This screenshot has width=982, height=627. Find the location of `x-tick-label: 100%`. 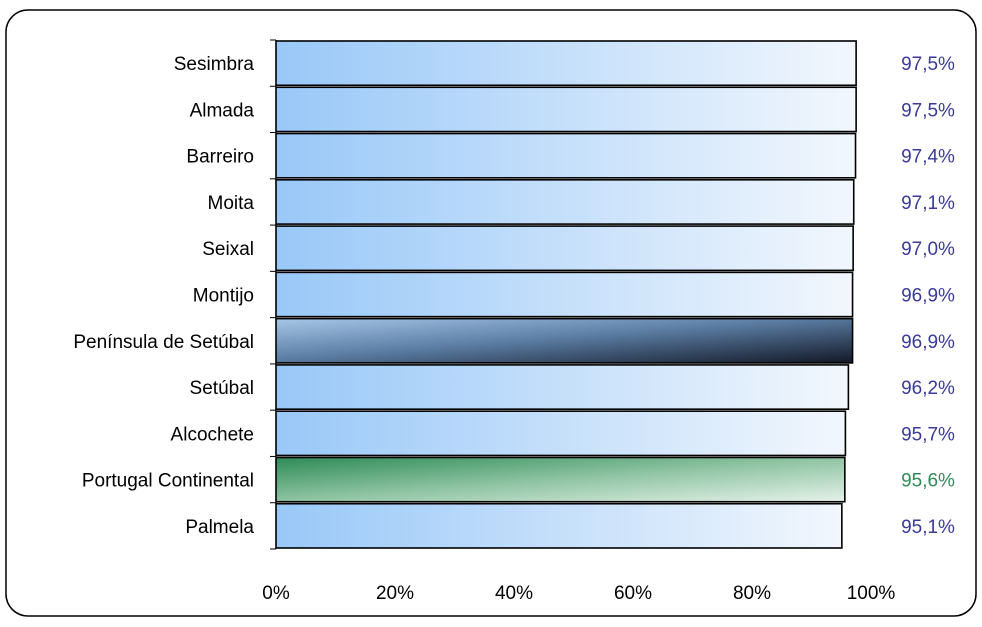

x-tick-label: 100% is located at coordinates (871, 593).